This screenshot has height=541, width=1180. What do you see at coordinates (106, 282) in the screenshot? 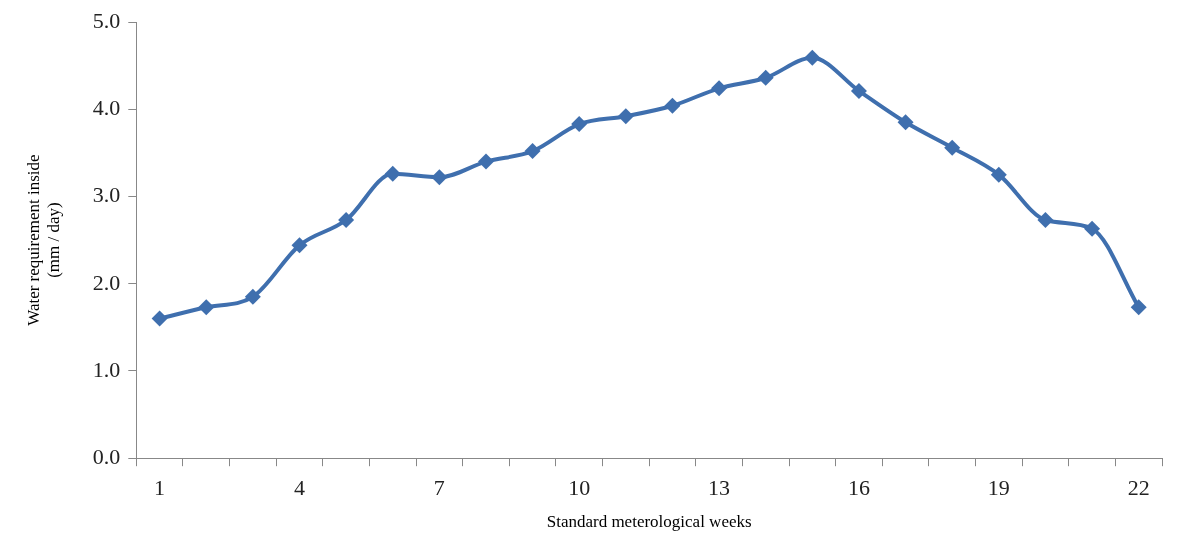
I see `y-tick-label: 2.0` at bounding box center [106, 282].